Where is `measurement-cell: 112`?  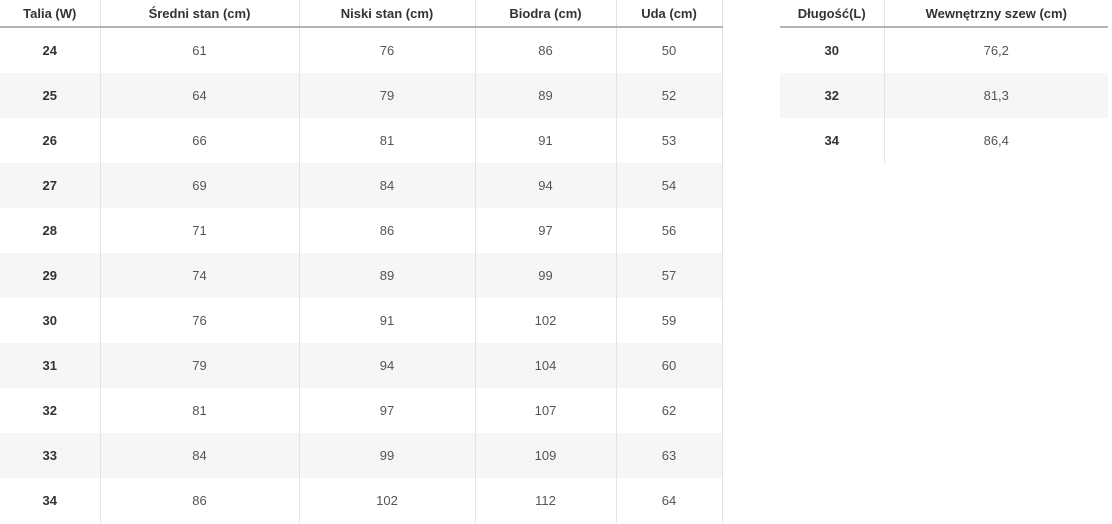
measurement-cell: 112 is located at coordinates (546, 500).